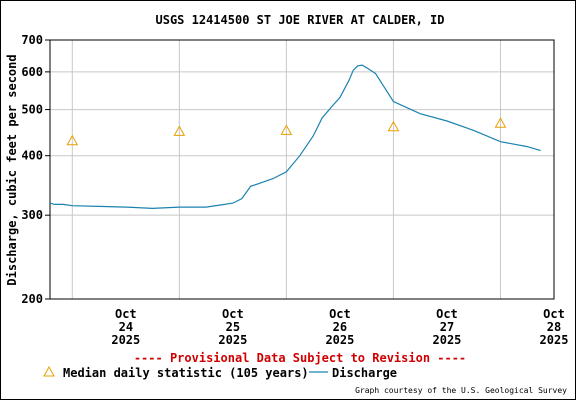  What do you see at coordinates (554, 327) in the screenshot?
I see `x-tick-label: 28` at bounding box center [554, 327].